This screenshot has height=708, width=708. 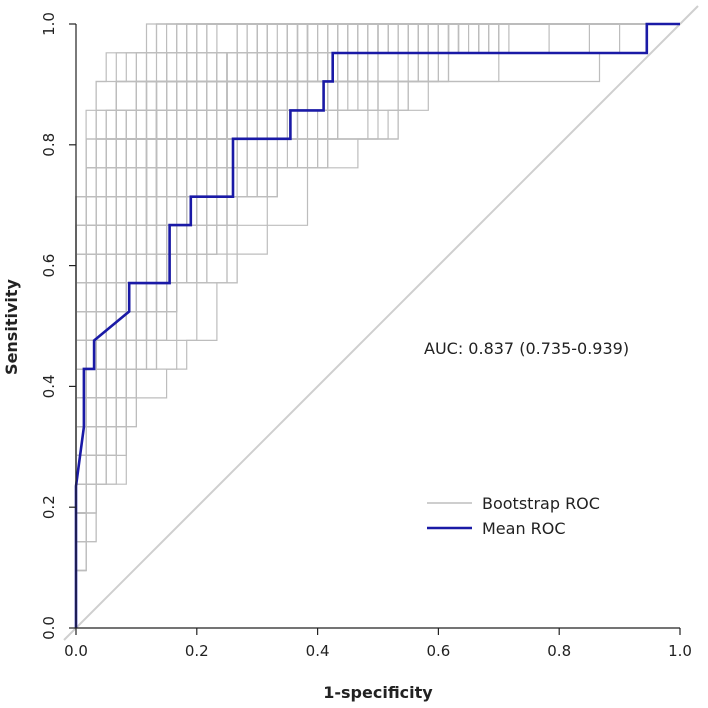 I want to click on x-tick-label: 0.0, so click(x=76, y=651).